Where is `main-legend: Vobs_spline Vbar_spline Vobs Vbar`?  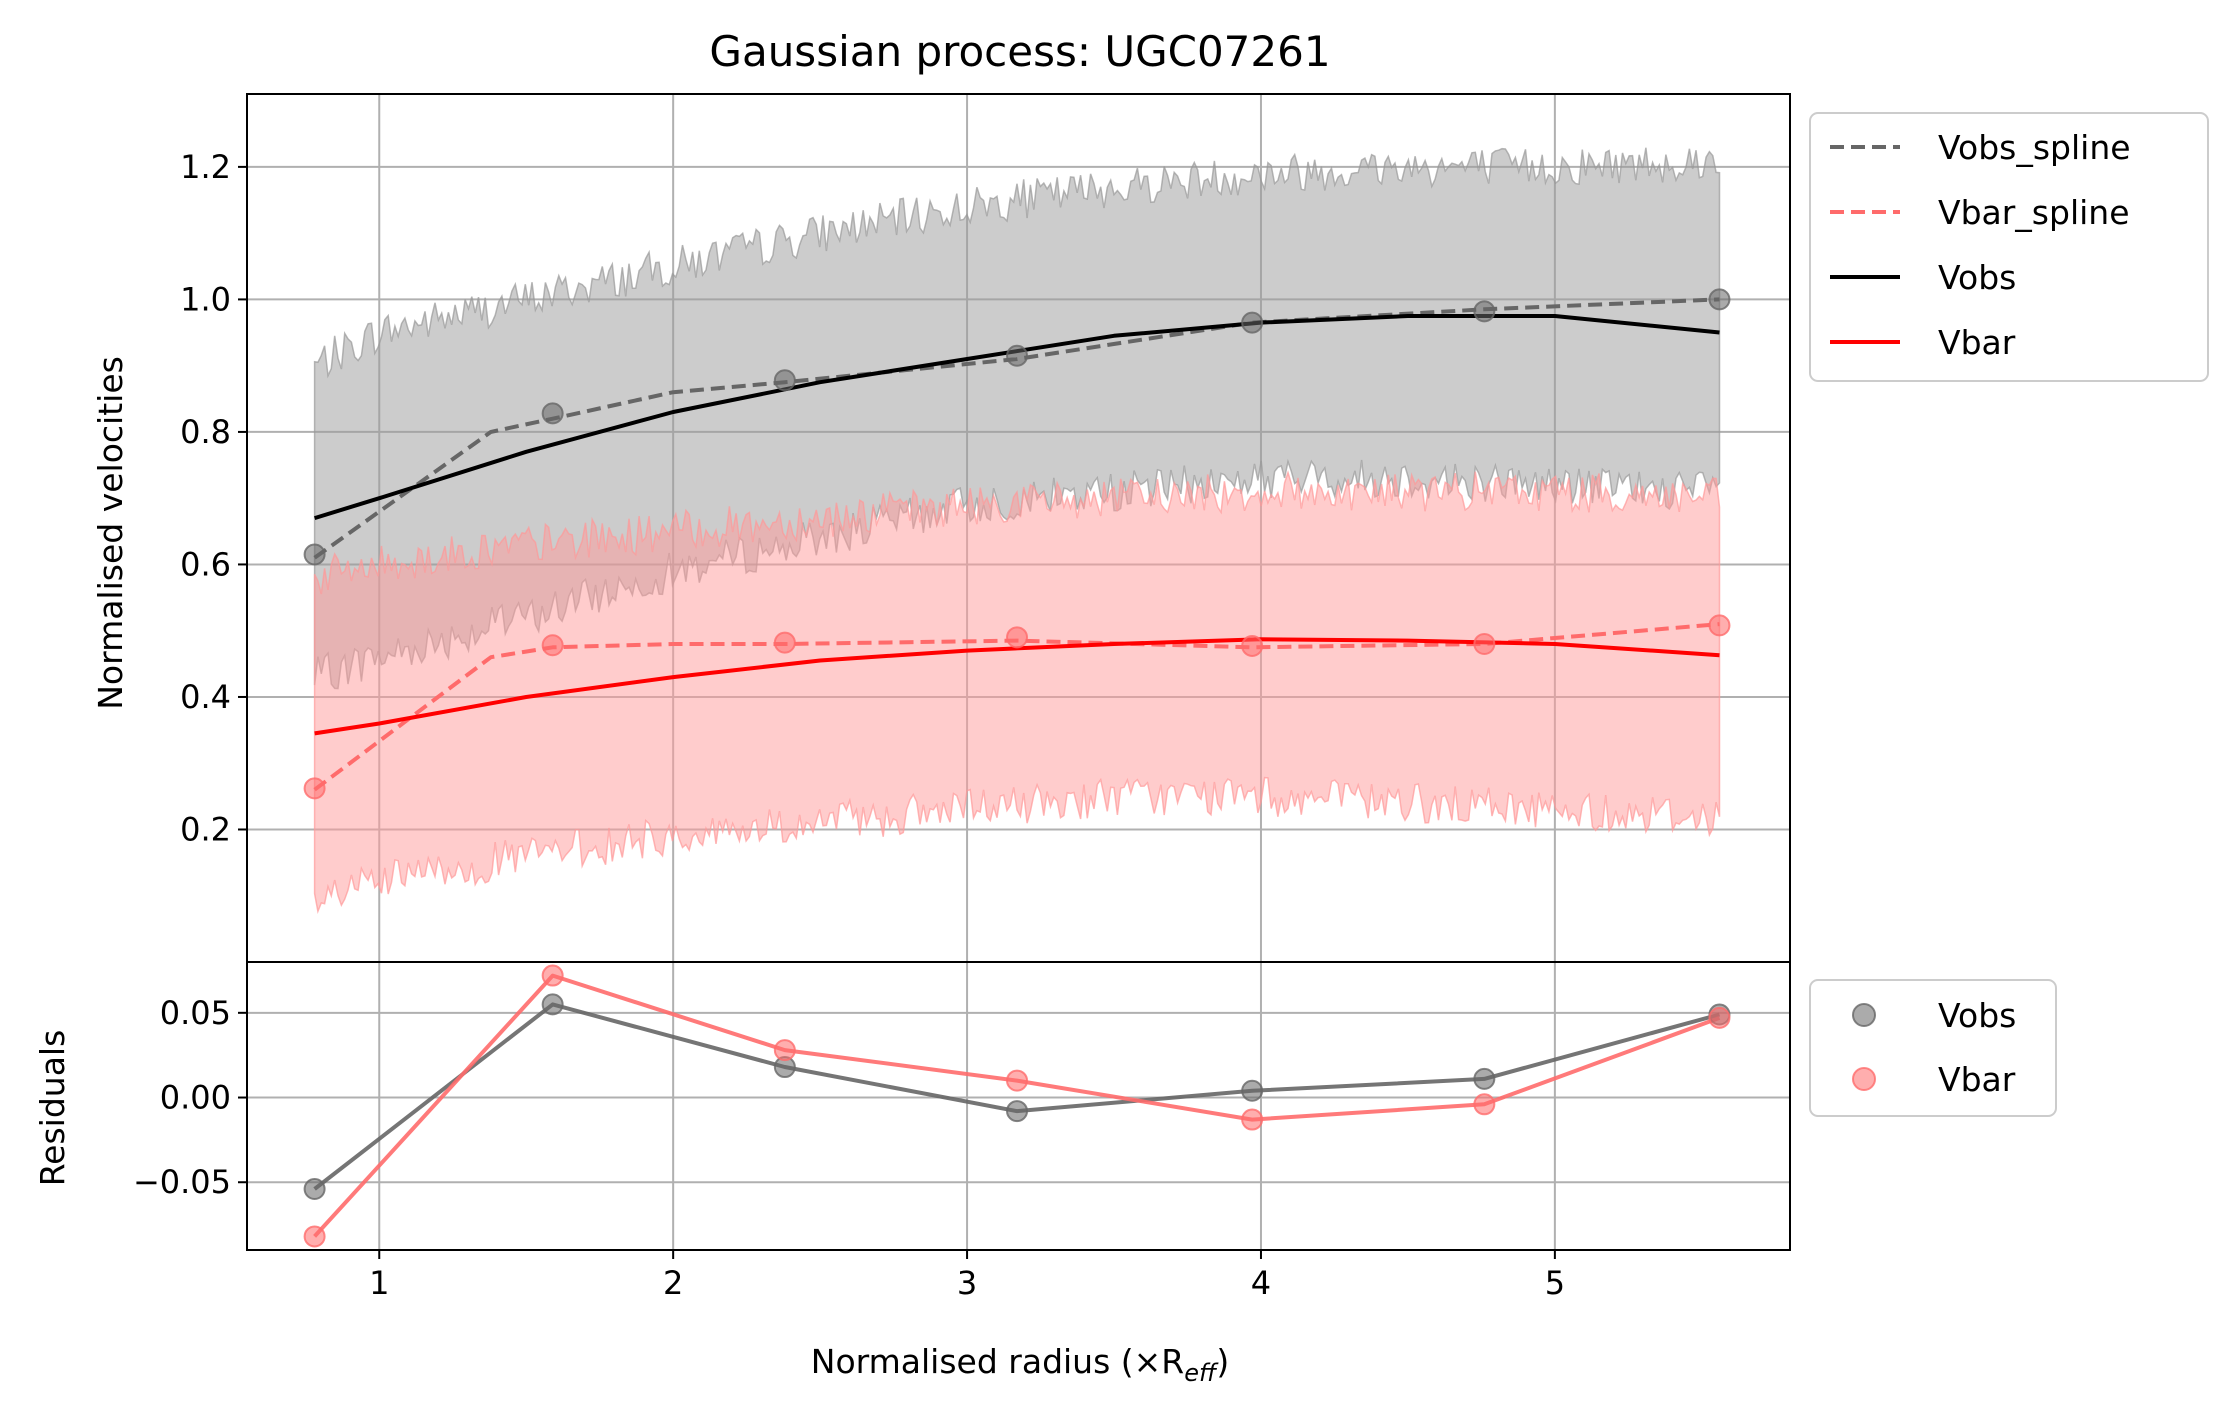
main-legend: Vobs_spline Vbar_spline Vobs Vbar is located at coordinates (2009, 247).